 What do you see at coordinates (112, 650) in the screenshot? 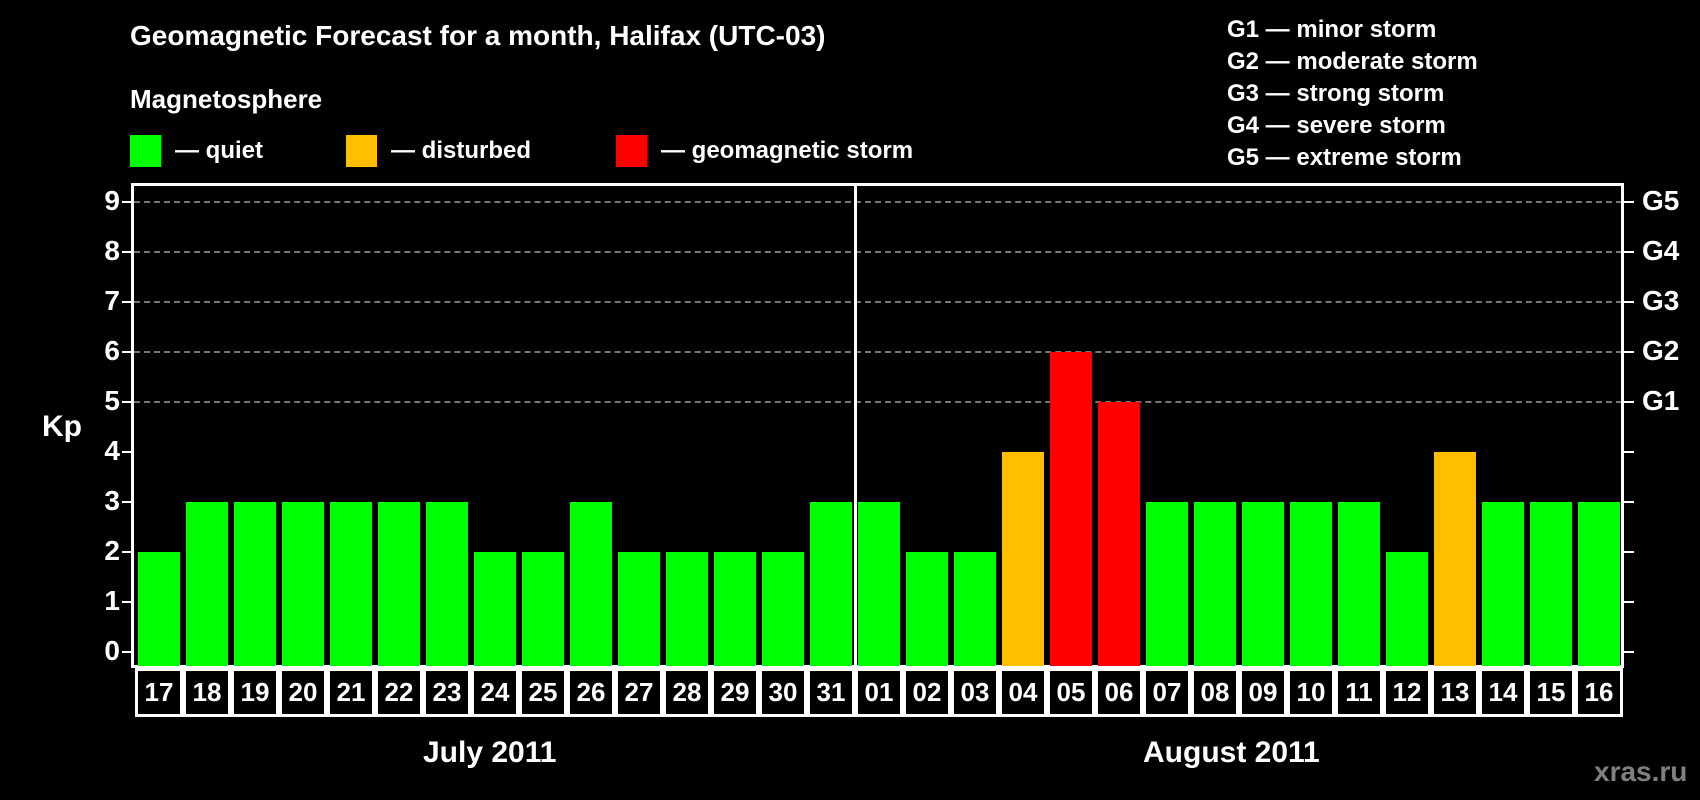
I see `y-tick-label: 0` at bounding box center [112, 650].